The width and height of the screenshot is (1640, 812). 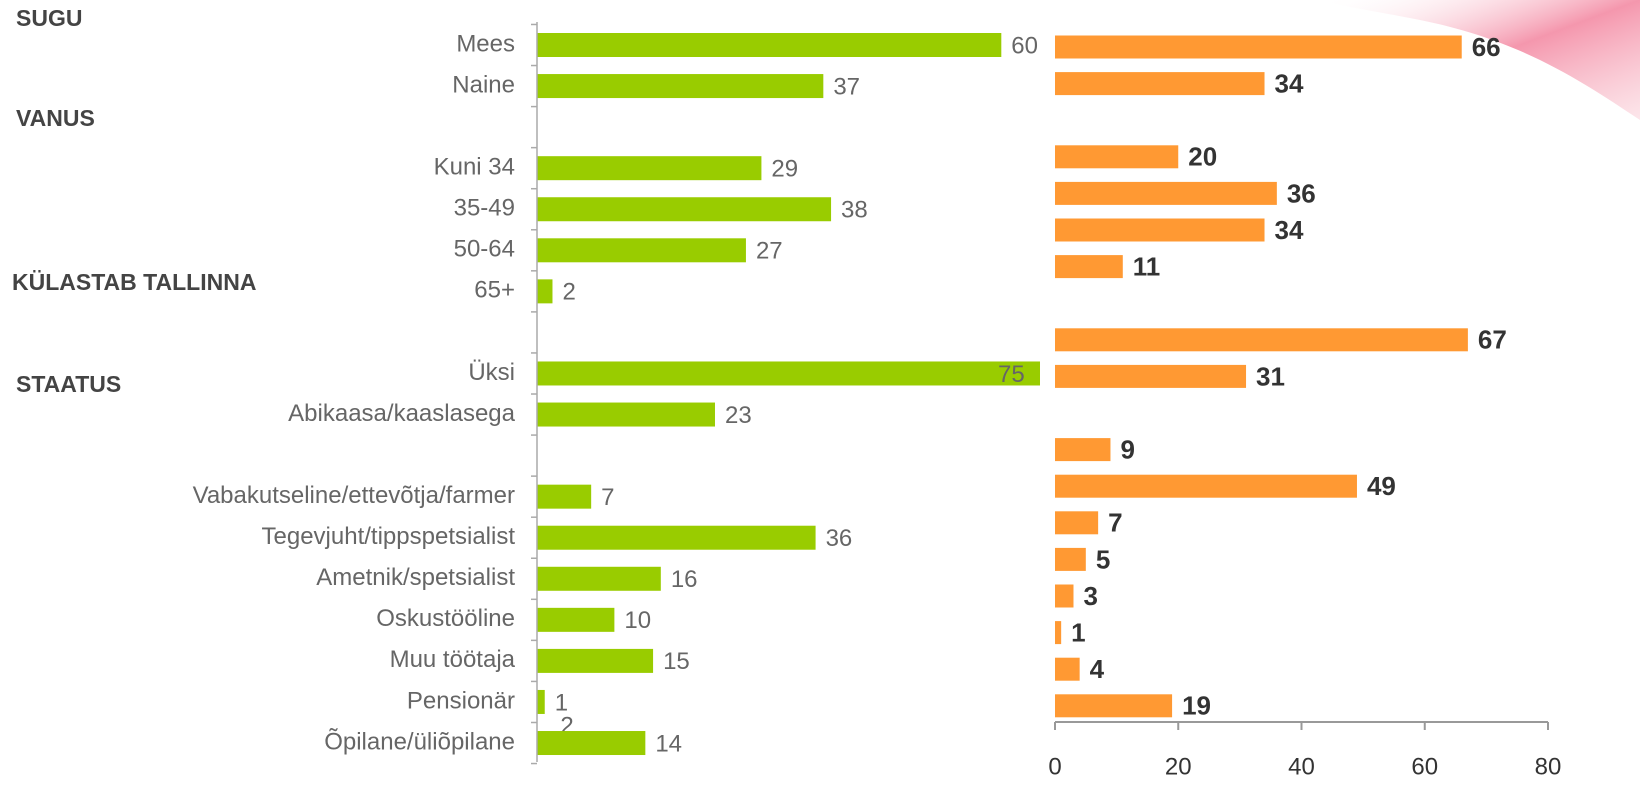 I want to click on value-label: 3, so click(x=1090, y=596).